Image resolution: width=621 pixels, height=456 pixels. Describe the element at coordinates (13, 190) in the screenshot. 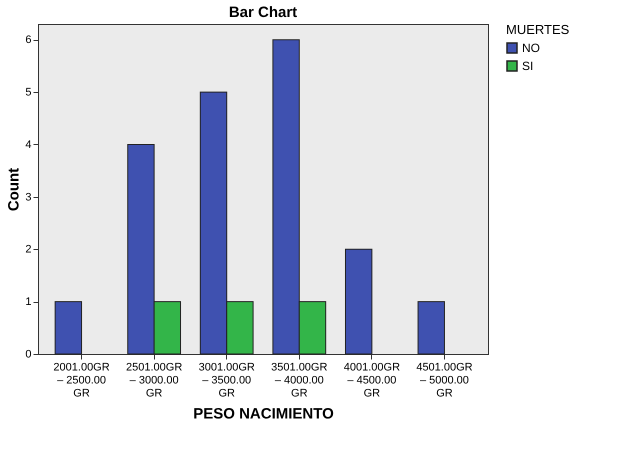

I see `y-axis-title: Count` at that location.